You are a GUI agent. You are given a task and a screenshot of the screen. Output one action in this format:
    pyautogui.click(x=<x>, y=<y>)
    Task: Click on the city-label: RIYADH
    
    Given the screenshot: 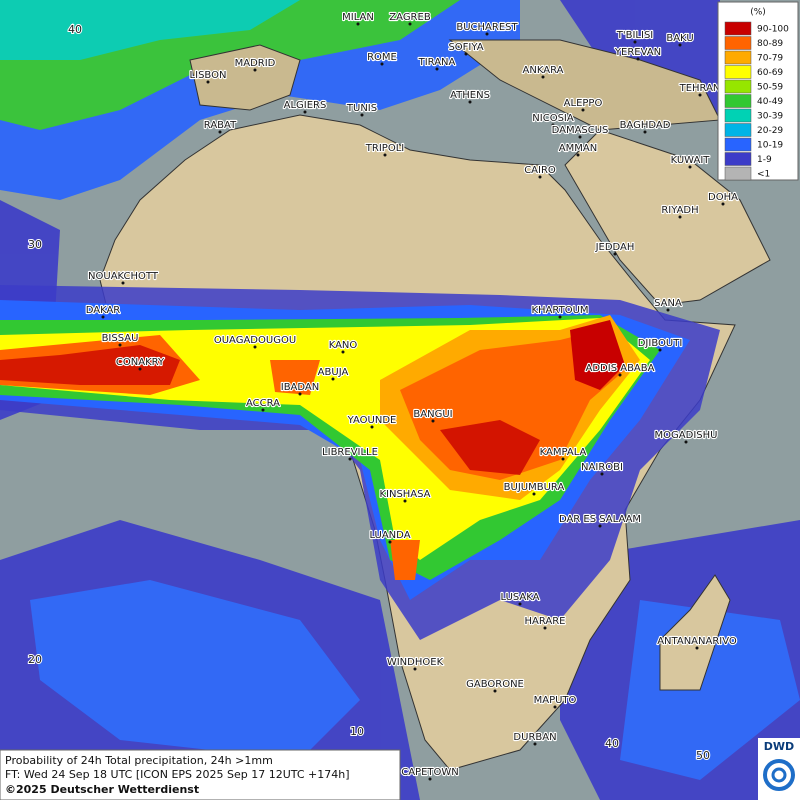 What is the action you would take?
    pyautogui.click(x=679, y=210)
    